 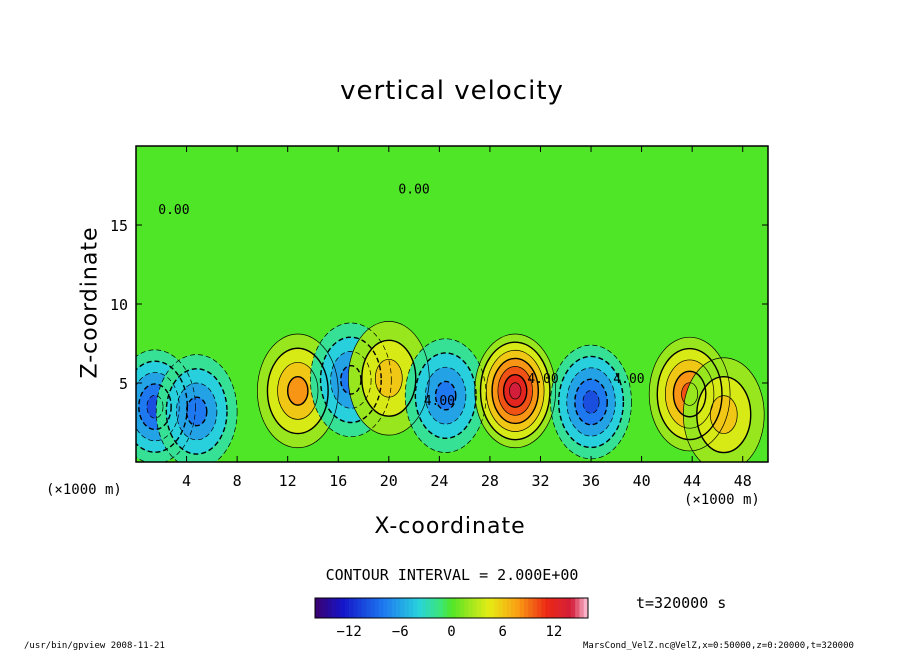 I want to click on x-tick-label: 16, so click(x=338, y=481).